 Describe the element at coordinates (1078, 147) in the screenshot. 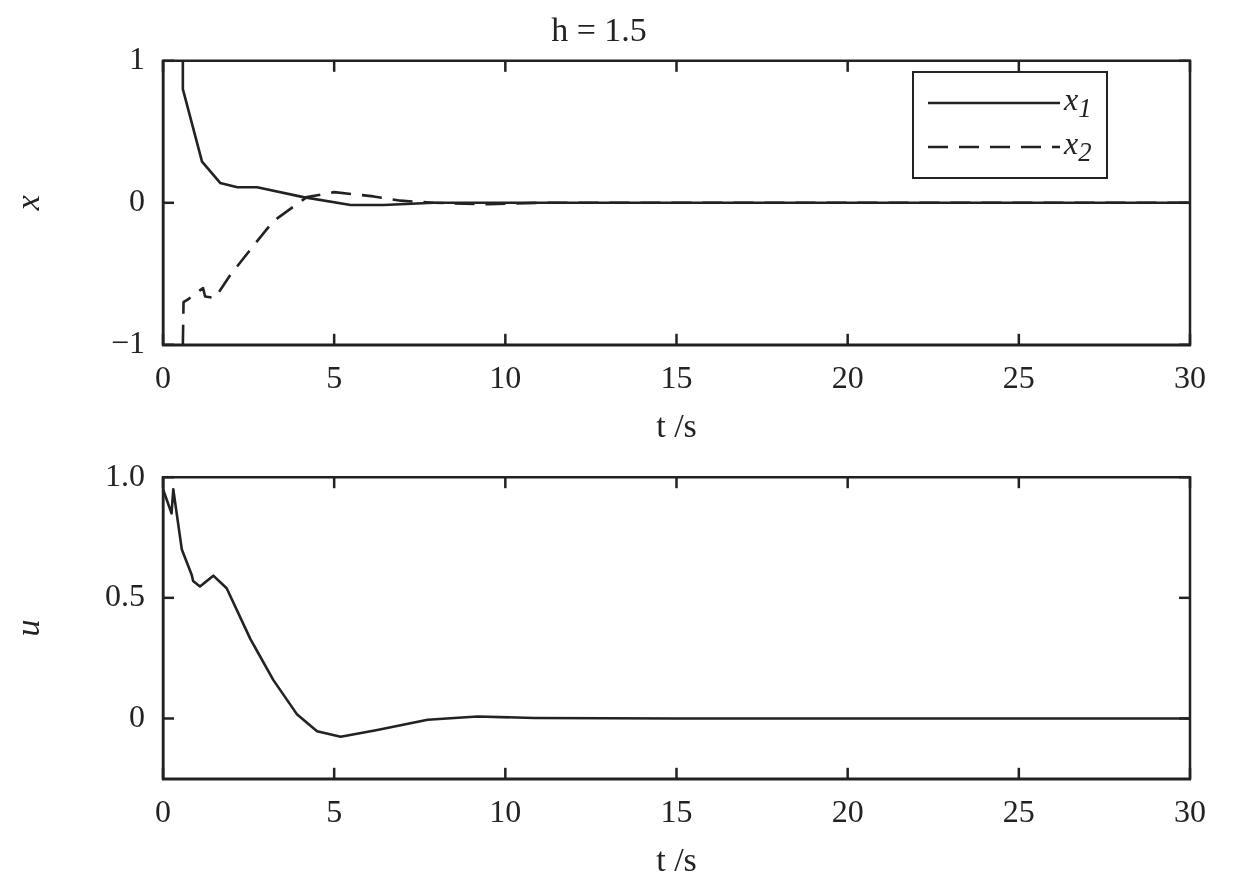

I see `legend-label: x$_{2}$` at that location.